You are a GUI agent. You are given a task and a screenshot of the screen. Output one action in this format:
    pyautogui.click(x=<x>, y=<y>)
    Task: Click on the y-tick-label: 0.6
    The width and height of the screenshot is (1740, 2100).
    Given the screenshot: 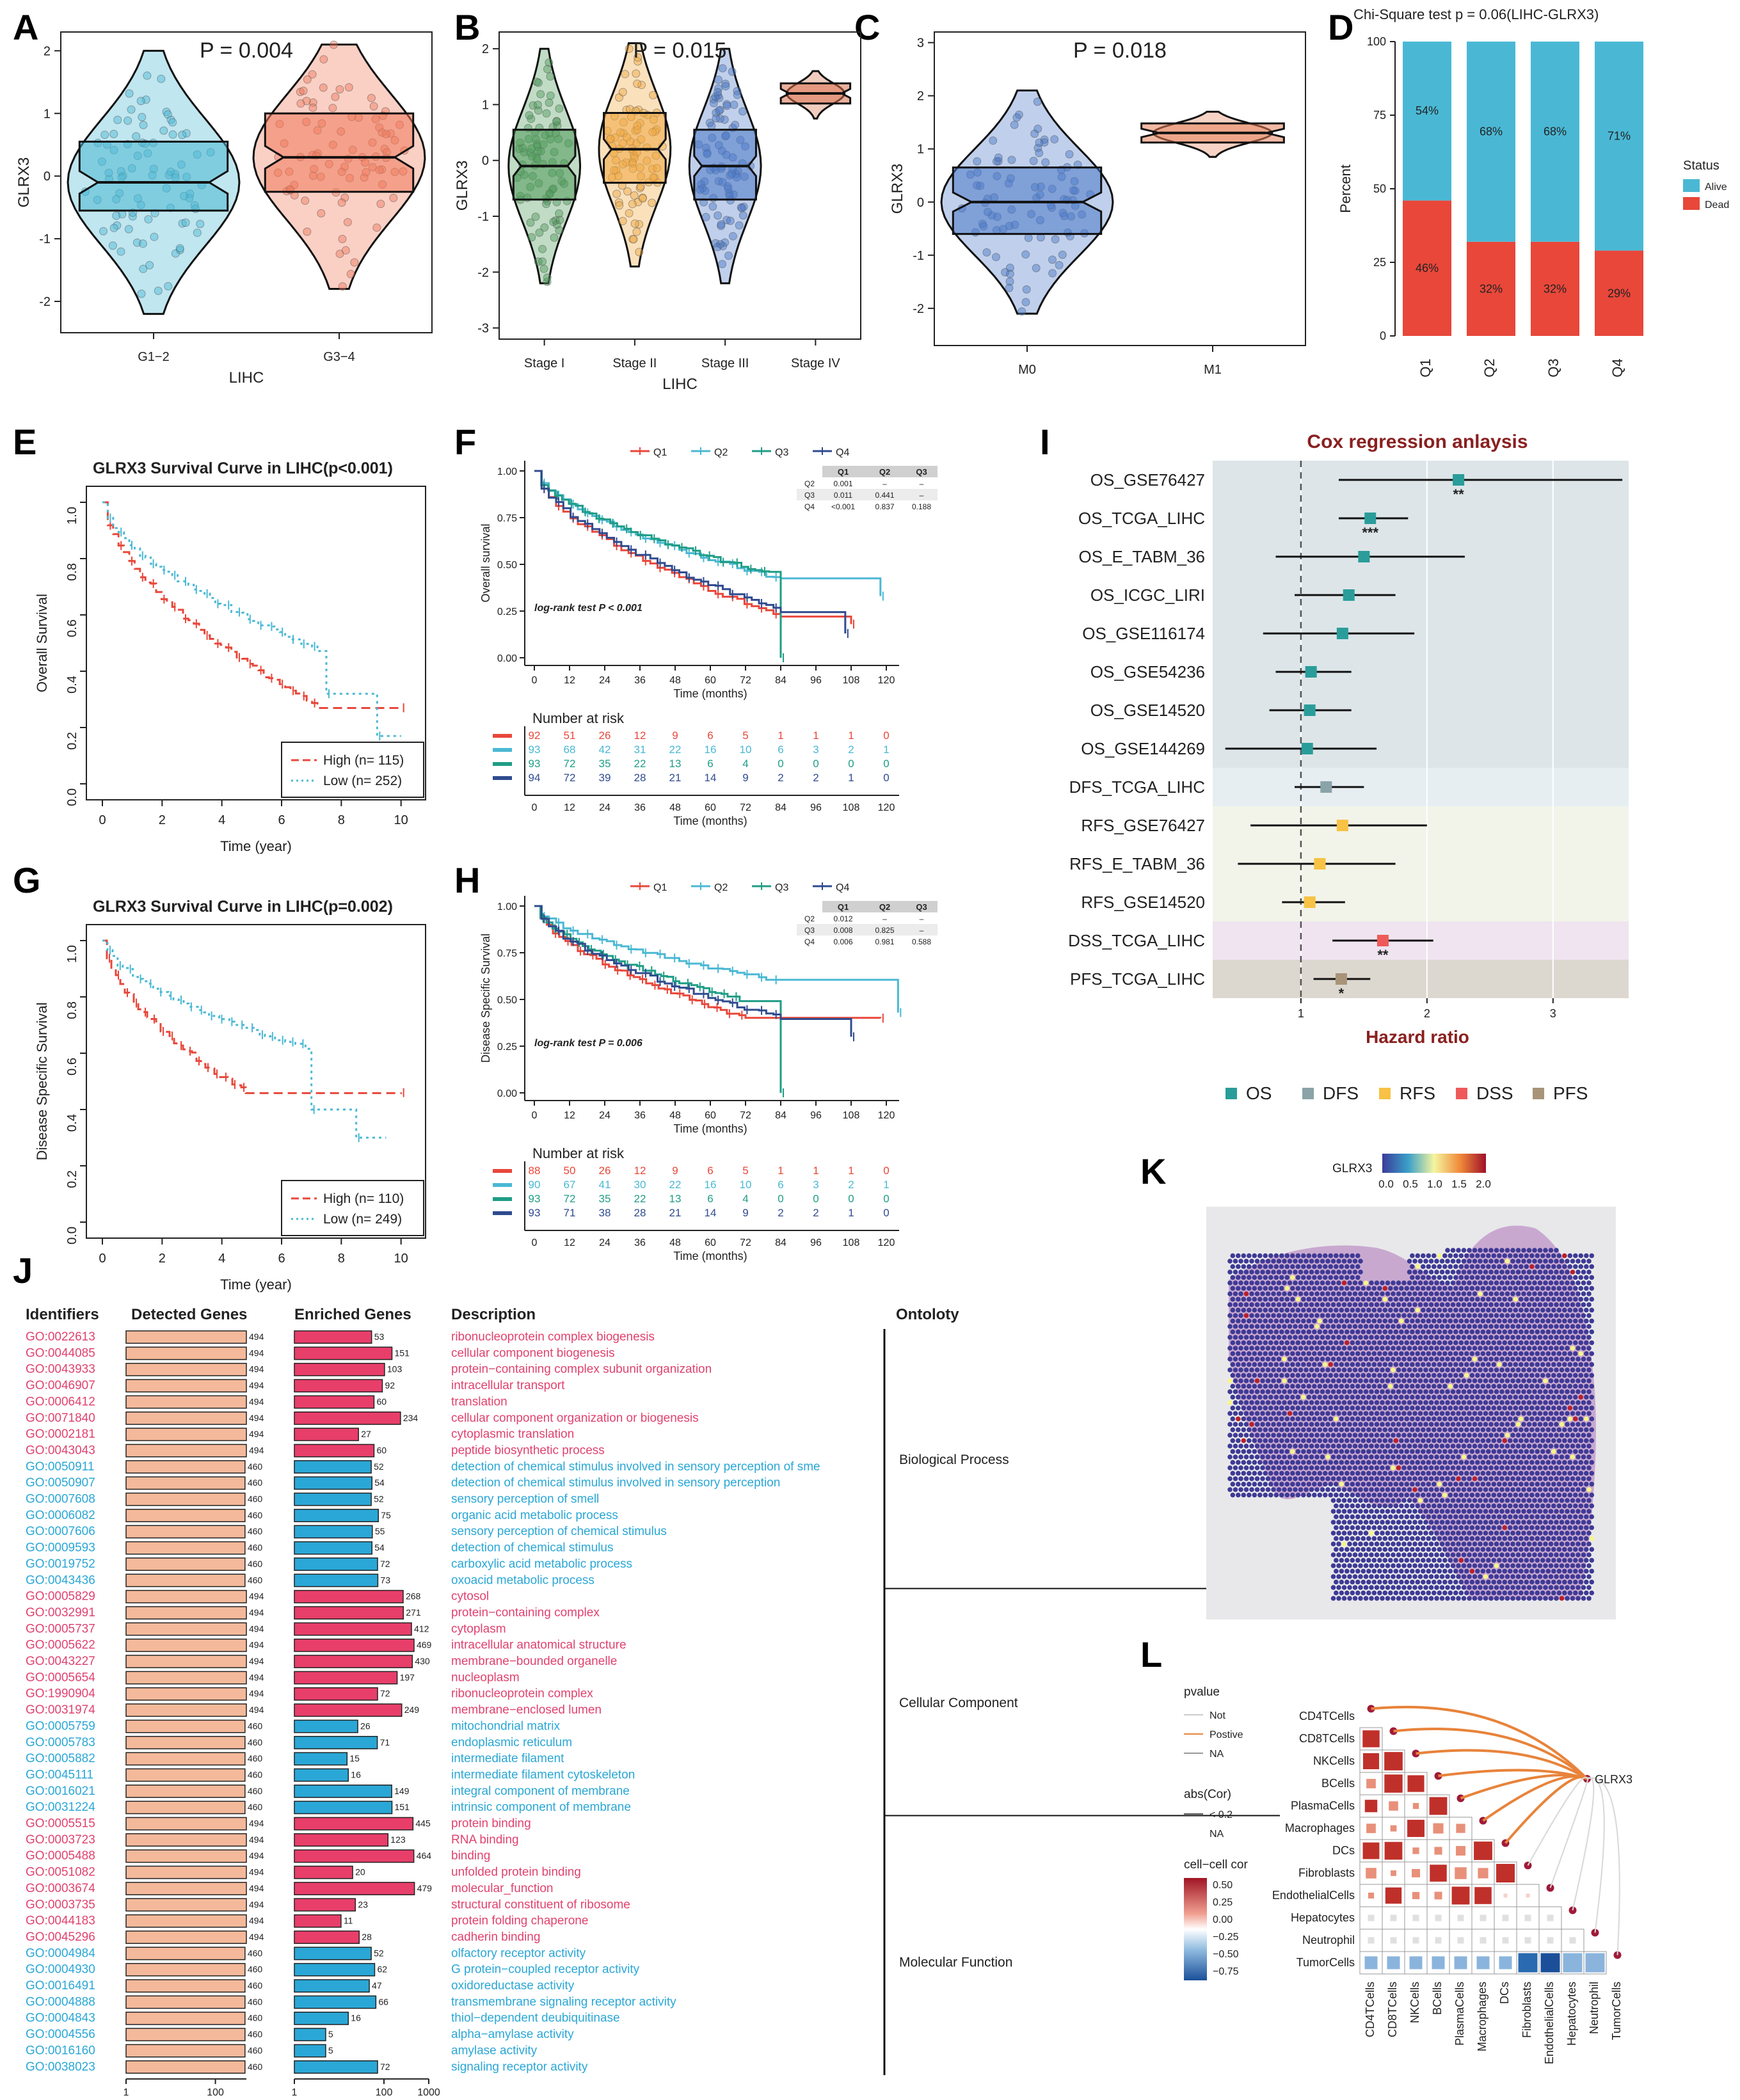 What is the action you would take?
    pyautogui.click(x=72, y=628)
    